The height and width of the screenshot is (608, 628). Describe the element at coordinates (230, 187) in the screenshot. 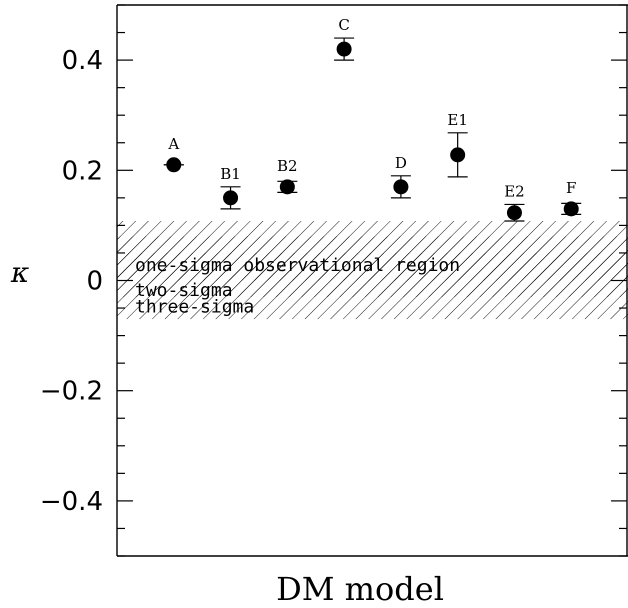

I see `data-point-B1: B1` at that location.